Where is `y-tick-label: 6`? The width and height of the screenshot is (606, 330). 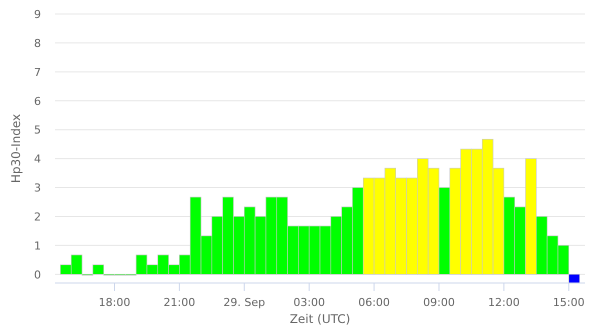 y-tick-label: 6 is located at coordinates (37, 101).